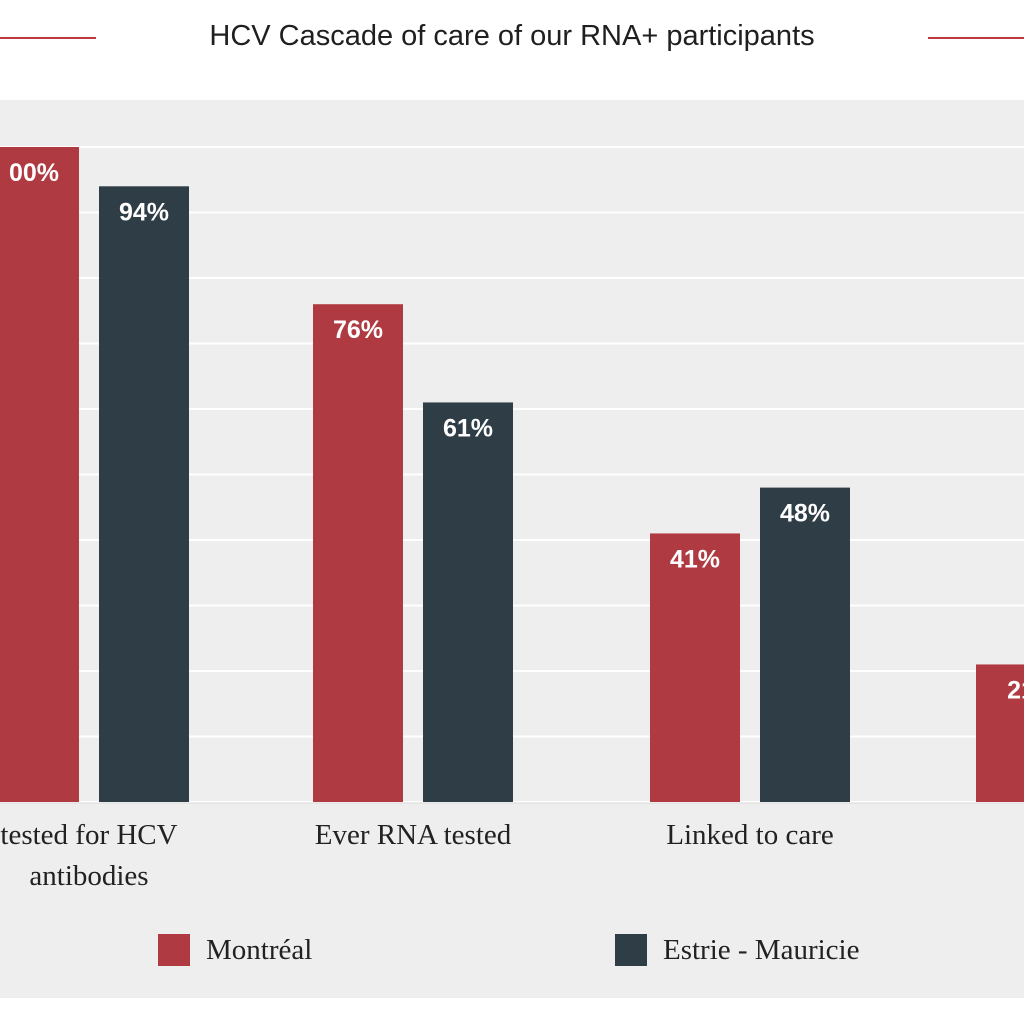 This screenshot has width=1024, height=1024. Describe the element at coordinates (34, 173) in the screenshot. I see `data-label: 00%` at that location.